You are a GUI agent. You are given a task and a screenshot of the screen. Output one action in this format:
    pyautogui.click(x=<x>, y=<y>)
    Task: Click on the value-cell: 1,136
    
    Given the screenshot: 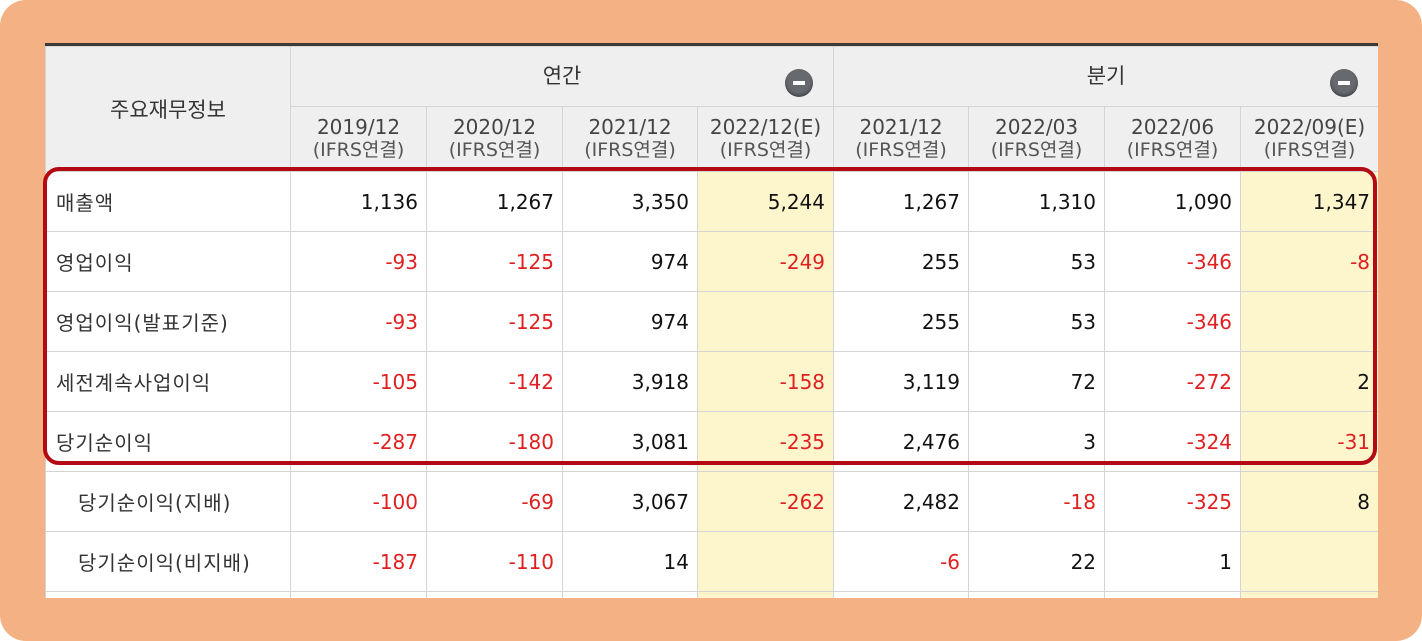 What is the action you would take?
    pyautogui.click(x=358, y=201)
    